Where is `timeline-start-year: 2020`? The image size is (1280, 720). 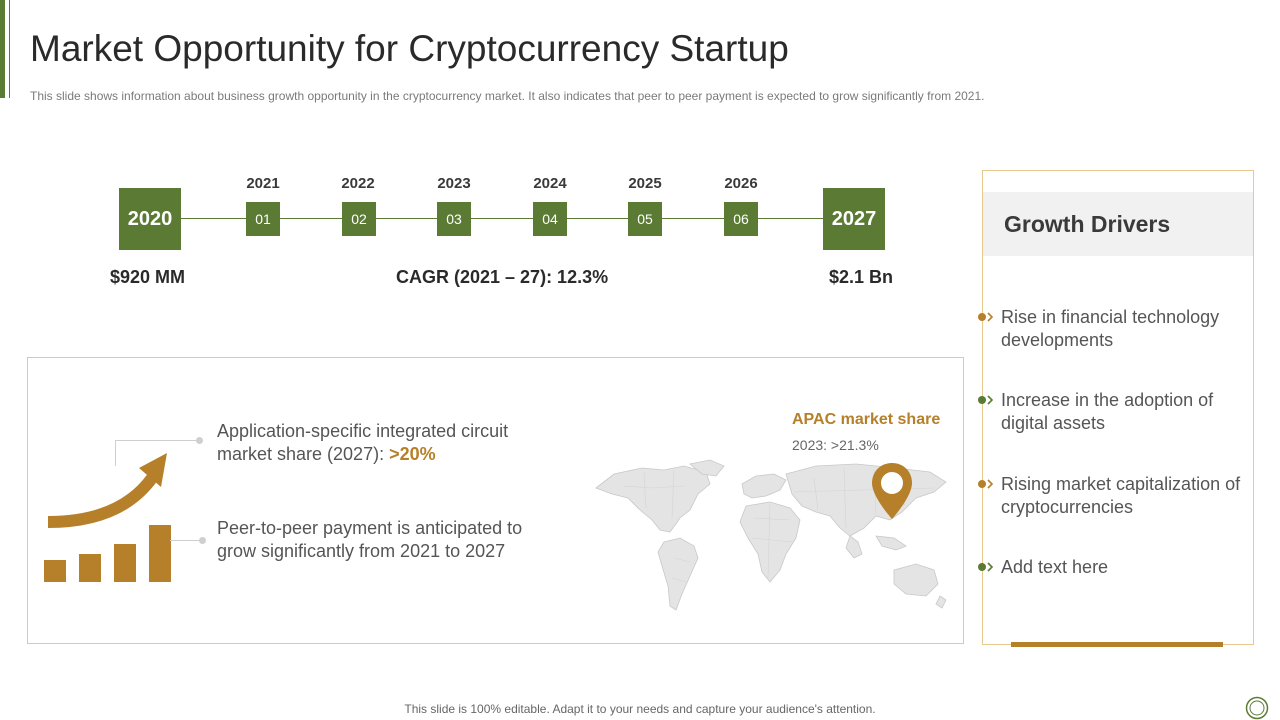
timeline-start-year: 2020 is located at coordinates (150, 219).